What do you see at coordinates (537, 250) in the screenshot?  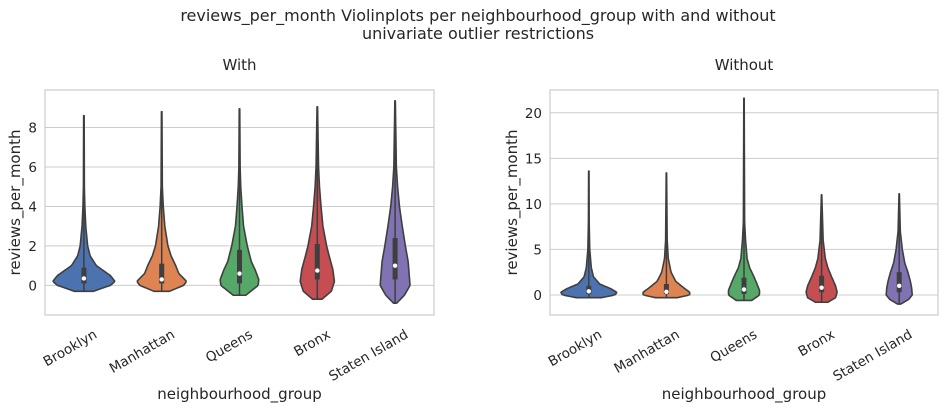 I see `y-tick-label: 5` at bounding box center [537, 250].